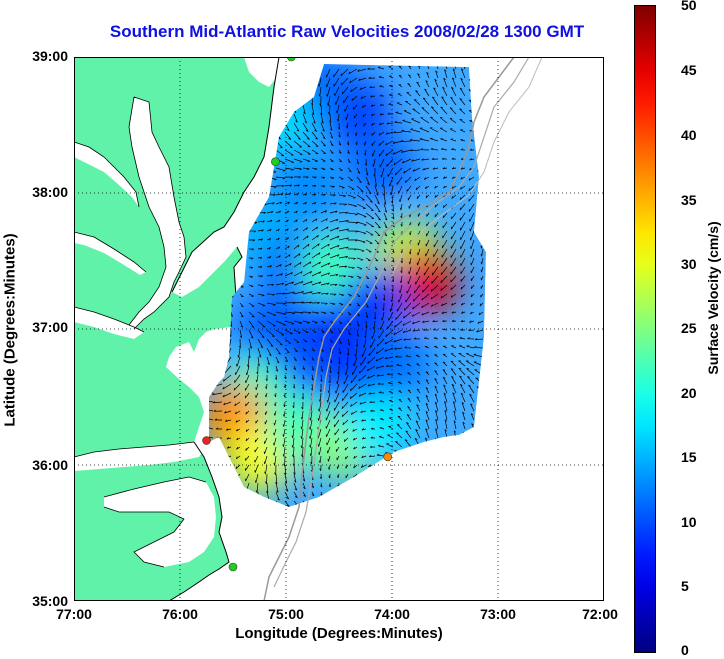 The image size is (724, 659). Describe the element at coordinates (689, 200) in the screenshot. I see `colorbar-tick-35: 35` at that location.